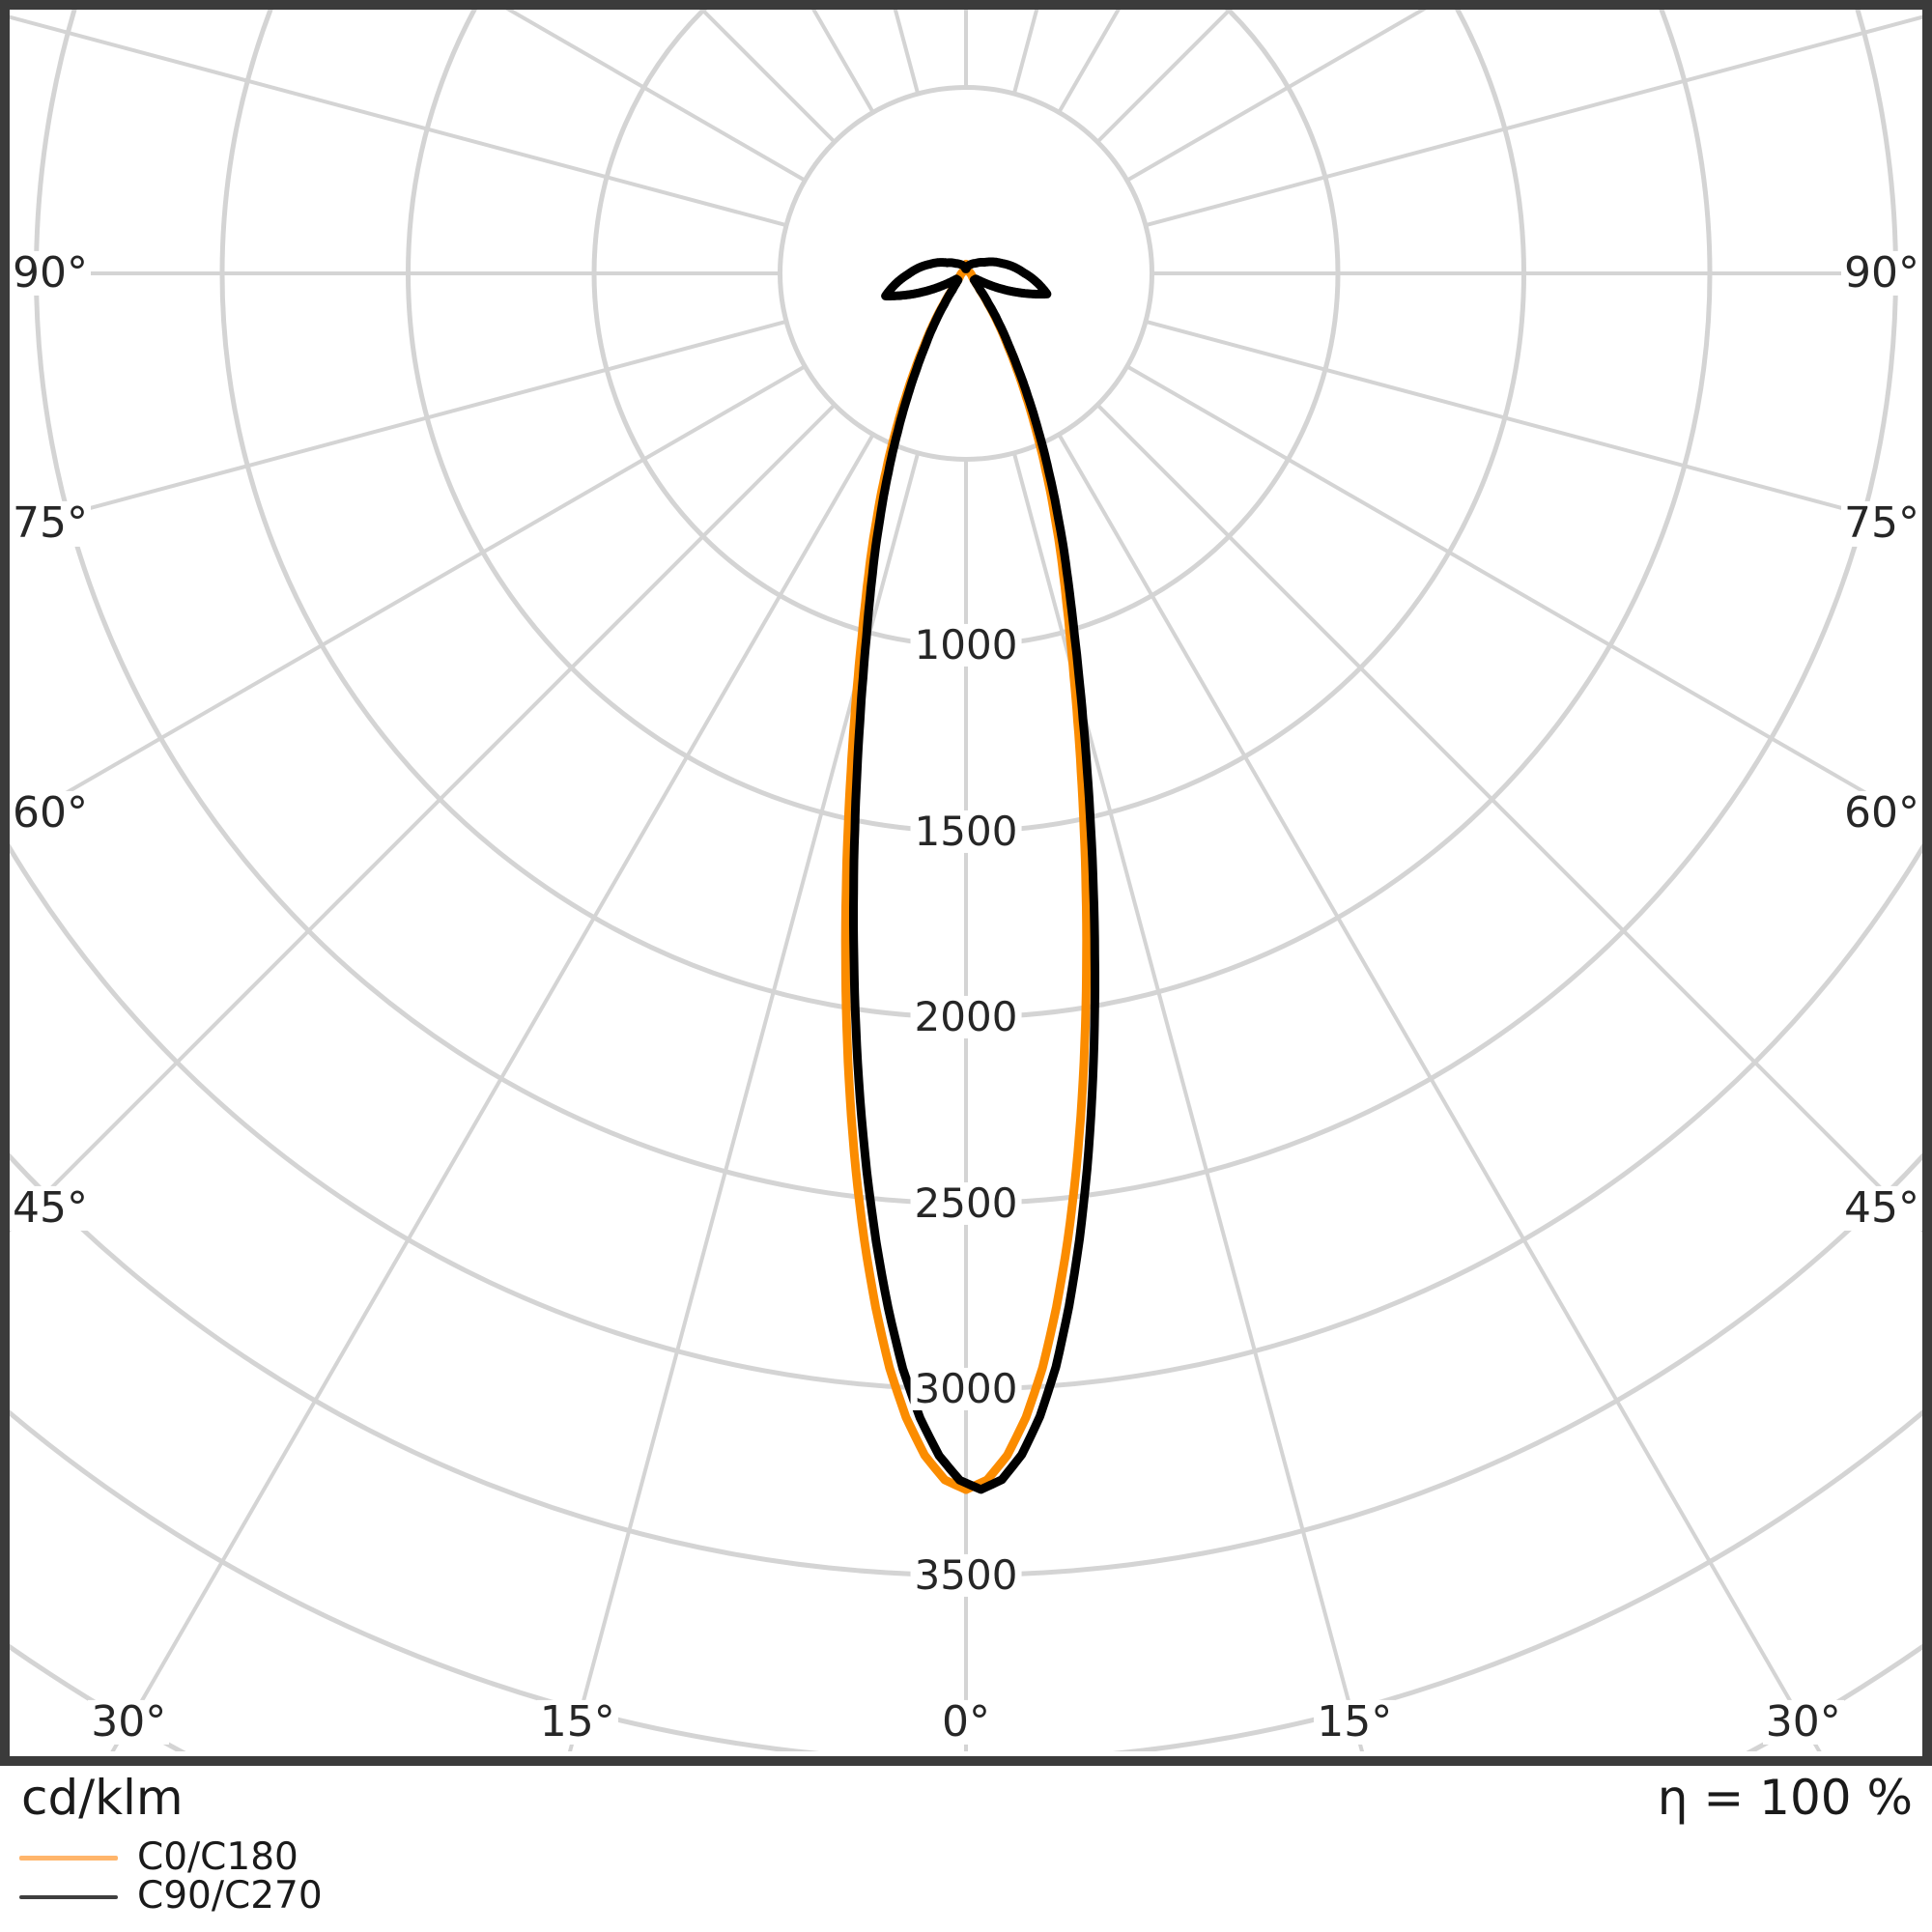 The image size is (1932, 1932). I want to click on efficiency-value: η = 100 %, so click(1785, 1798).